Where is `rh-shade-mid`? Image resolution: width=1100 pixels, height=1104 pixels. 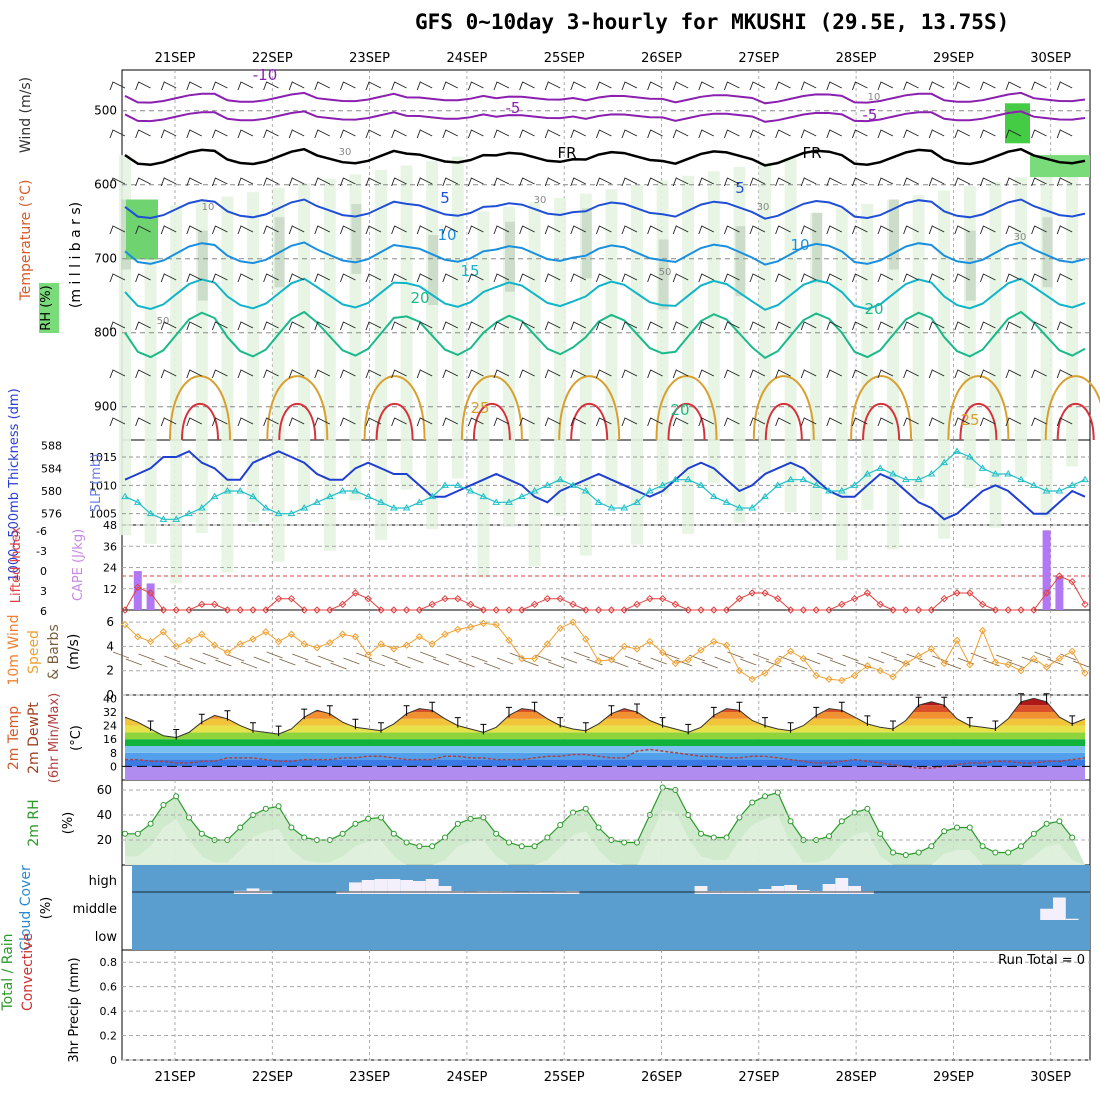 rh-shade-mid is located at coordinates (202, 265).